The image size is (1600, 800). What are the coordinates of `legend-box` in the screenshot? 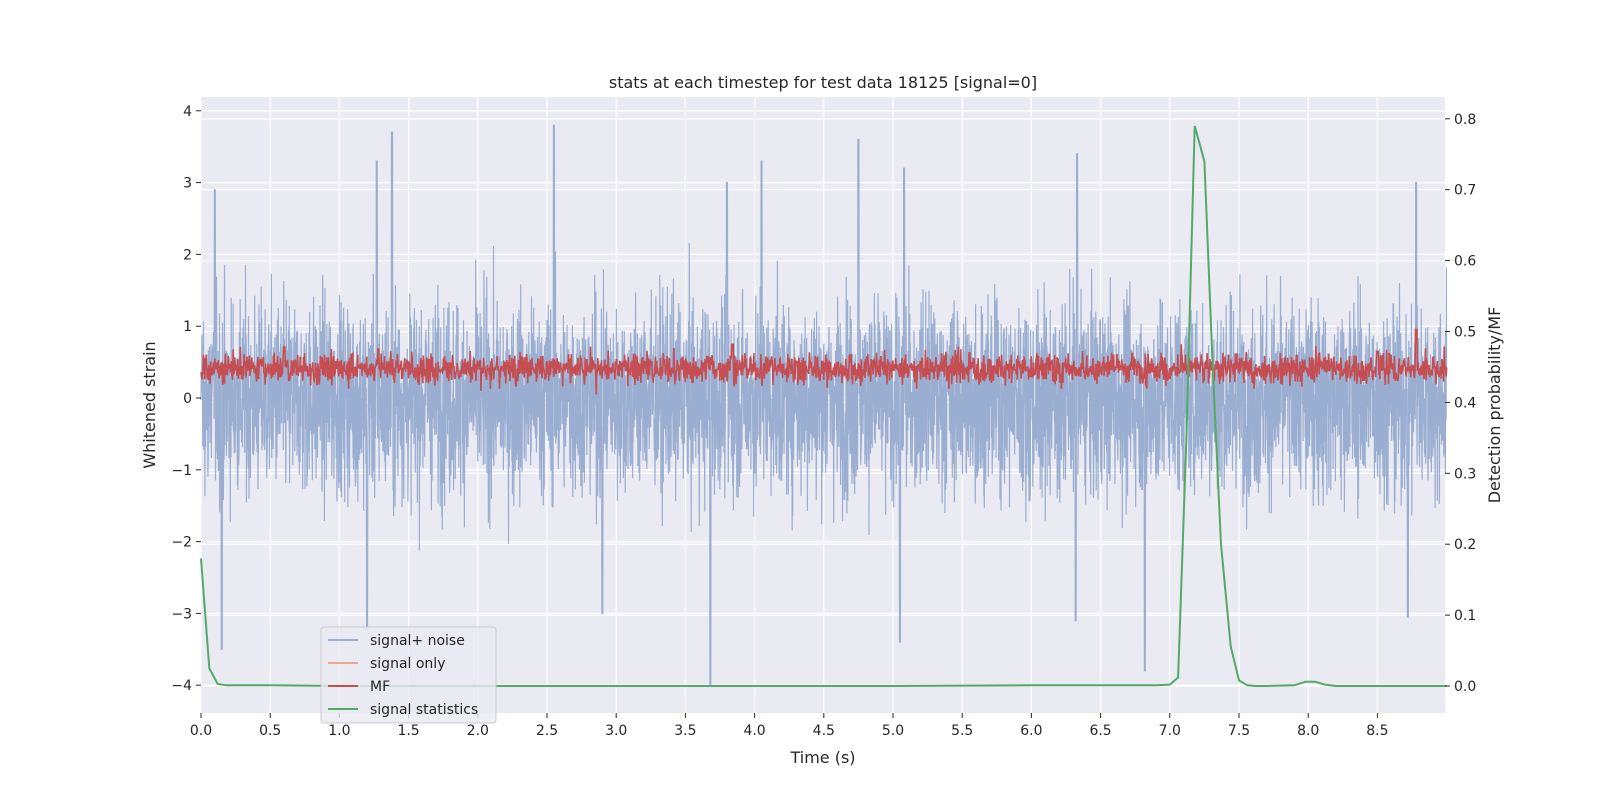 It's located at (408, 675).